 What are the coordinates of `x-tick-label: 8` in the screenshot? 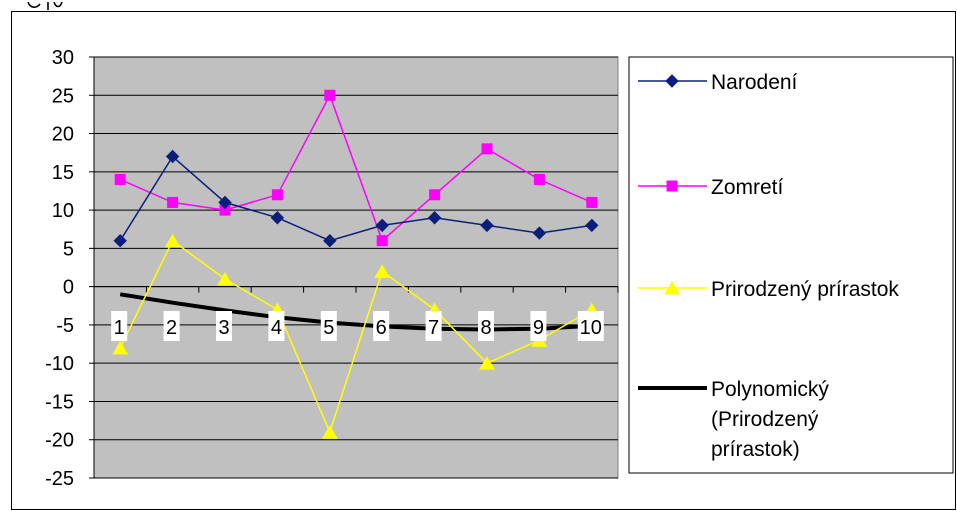 It's located at (485, 328).